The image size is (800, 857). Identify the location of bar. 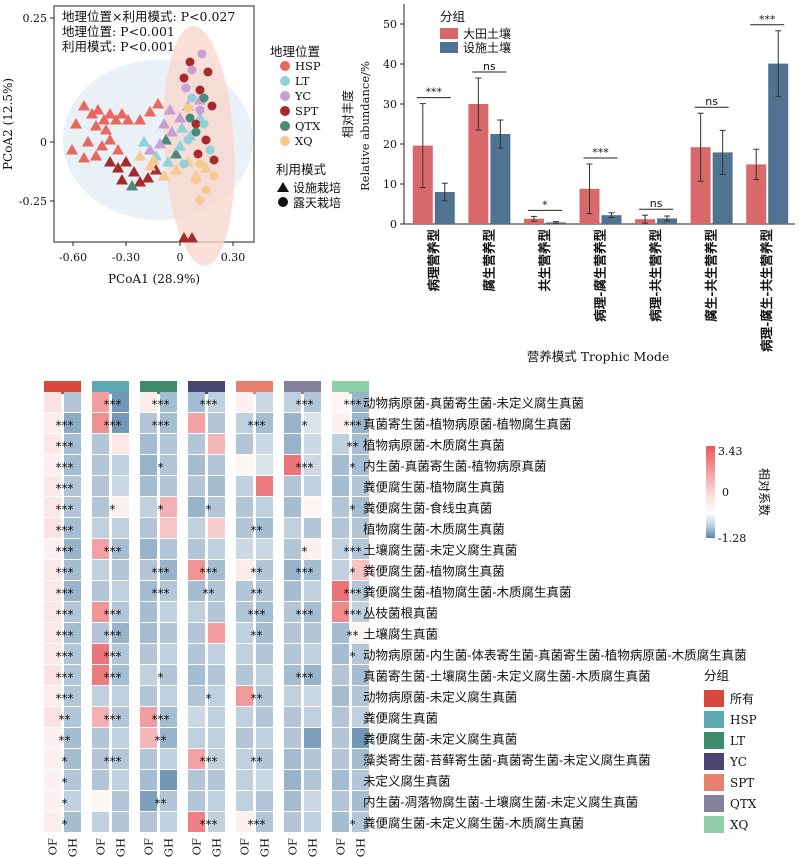
(500, 179).